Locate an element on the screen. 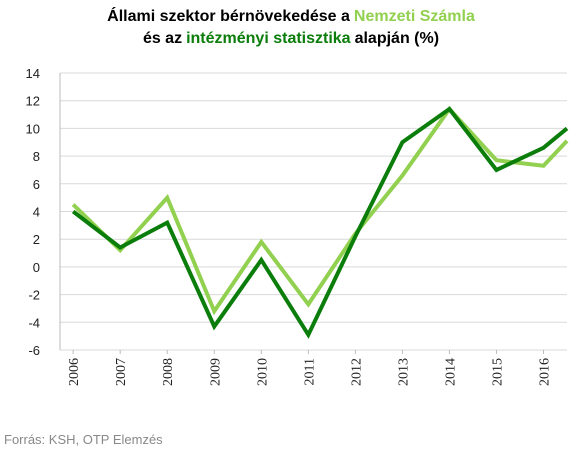 Image resolution: width=582 pixels, height=450 pixels. source: Forrás: KSH, OTP Elemzés is located at coordinates (83, 439).